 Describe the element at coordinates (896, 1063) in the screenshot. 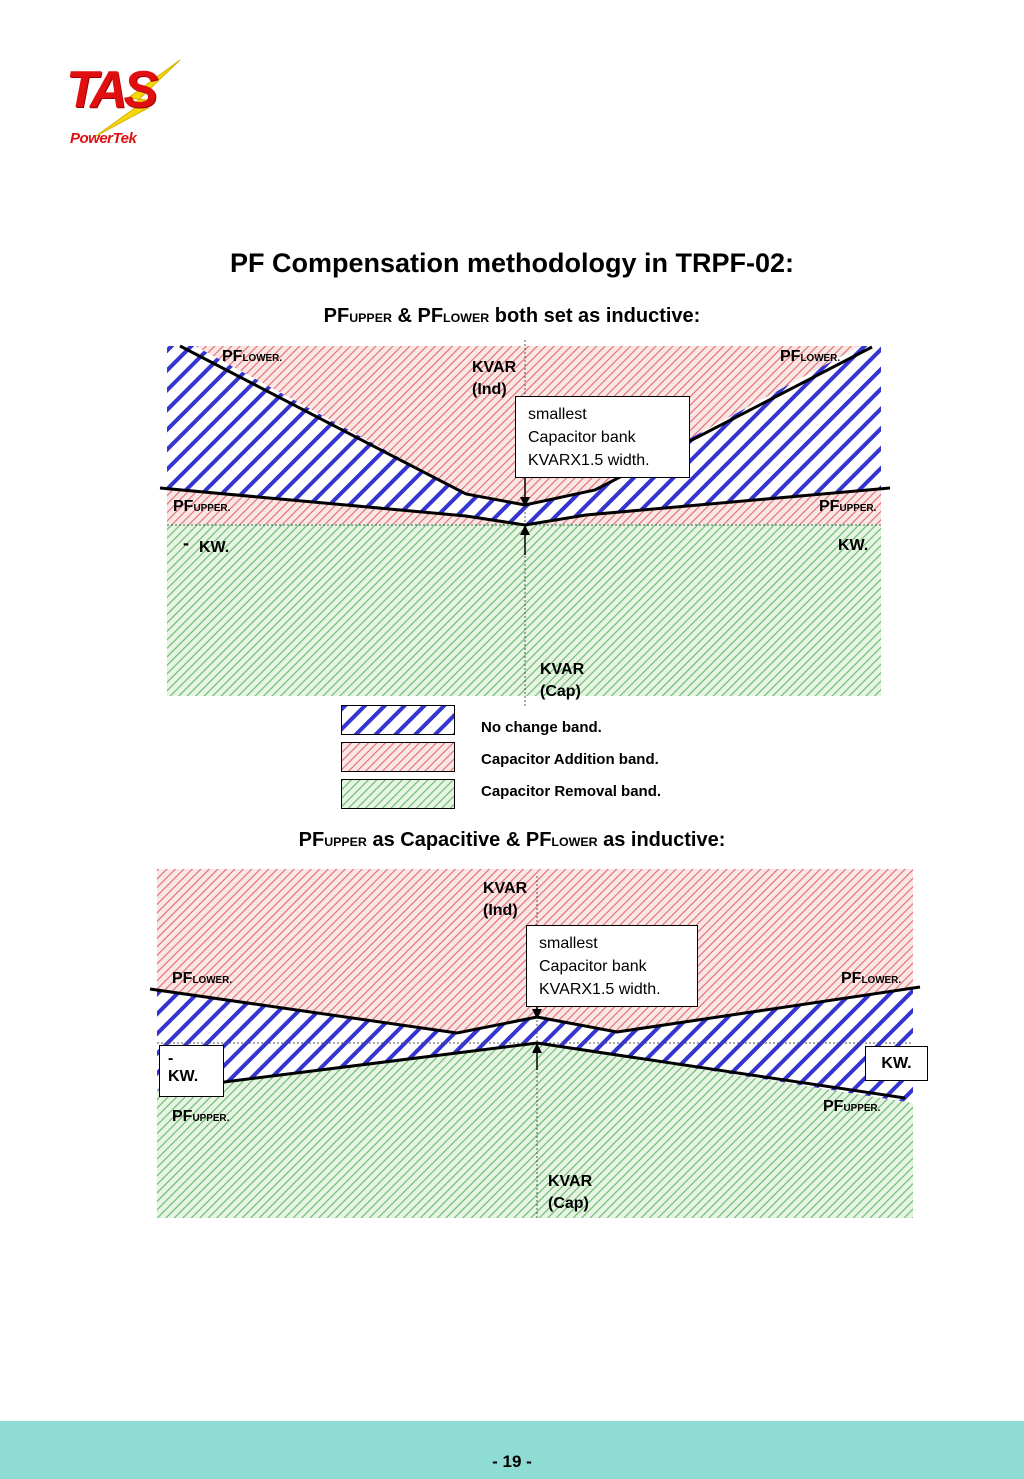

I see `diagram2-kw-right-box: KW.` at that location.